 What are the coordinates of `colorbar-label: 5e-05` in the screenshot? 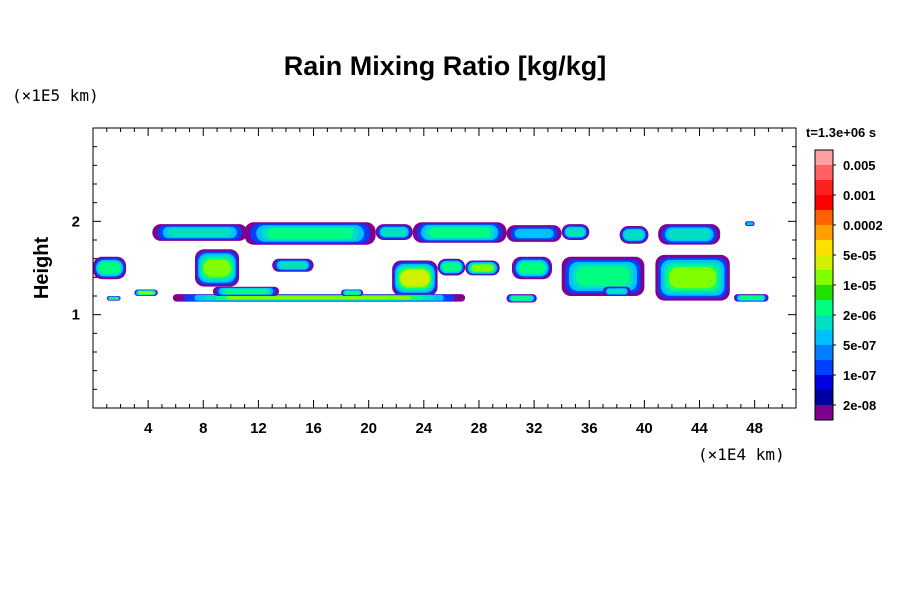 It's located at (859, 255).